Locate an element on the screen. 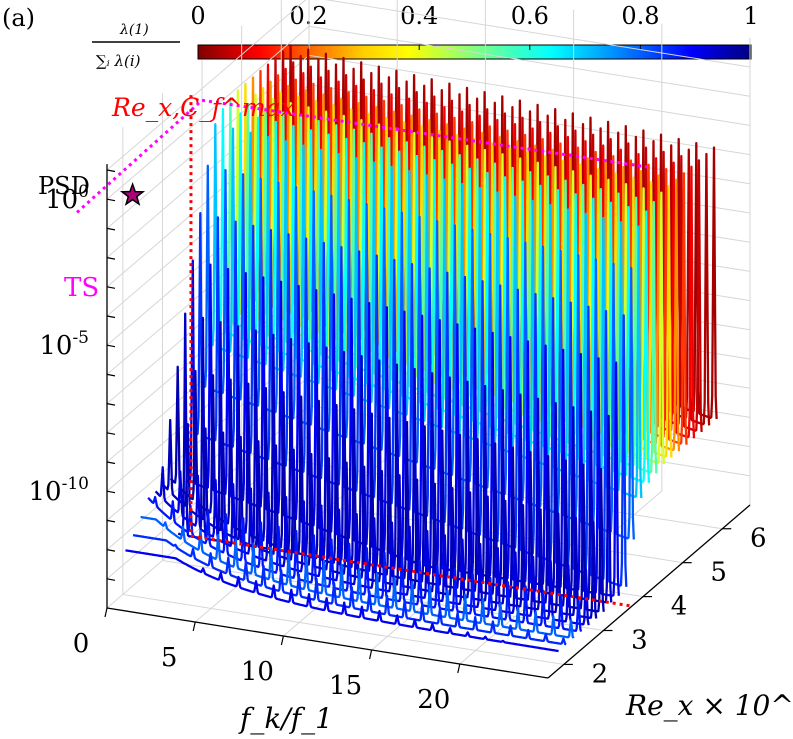 Image resolution: width=793 pixels, height=739 pixels. x-axis-label: f_k/f_1 is located at coordinates (285, 718).